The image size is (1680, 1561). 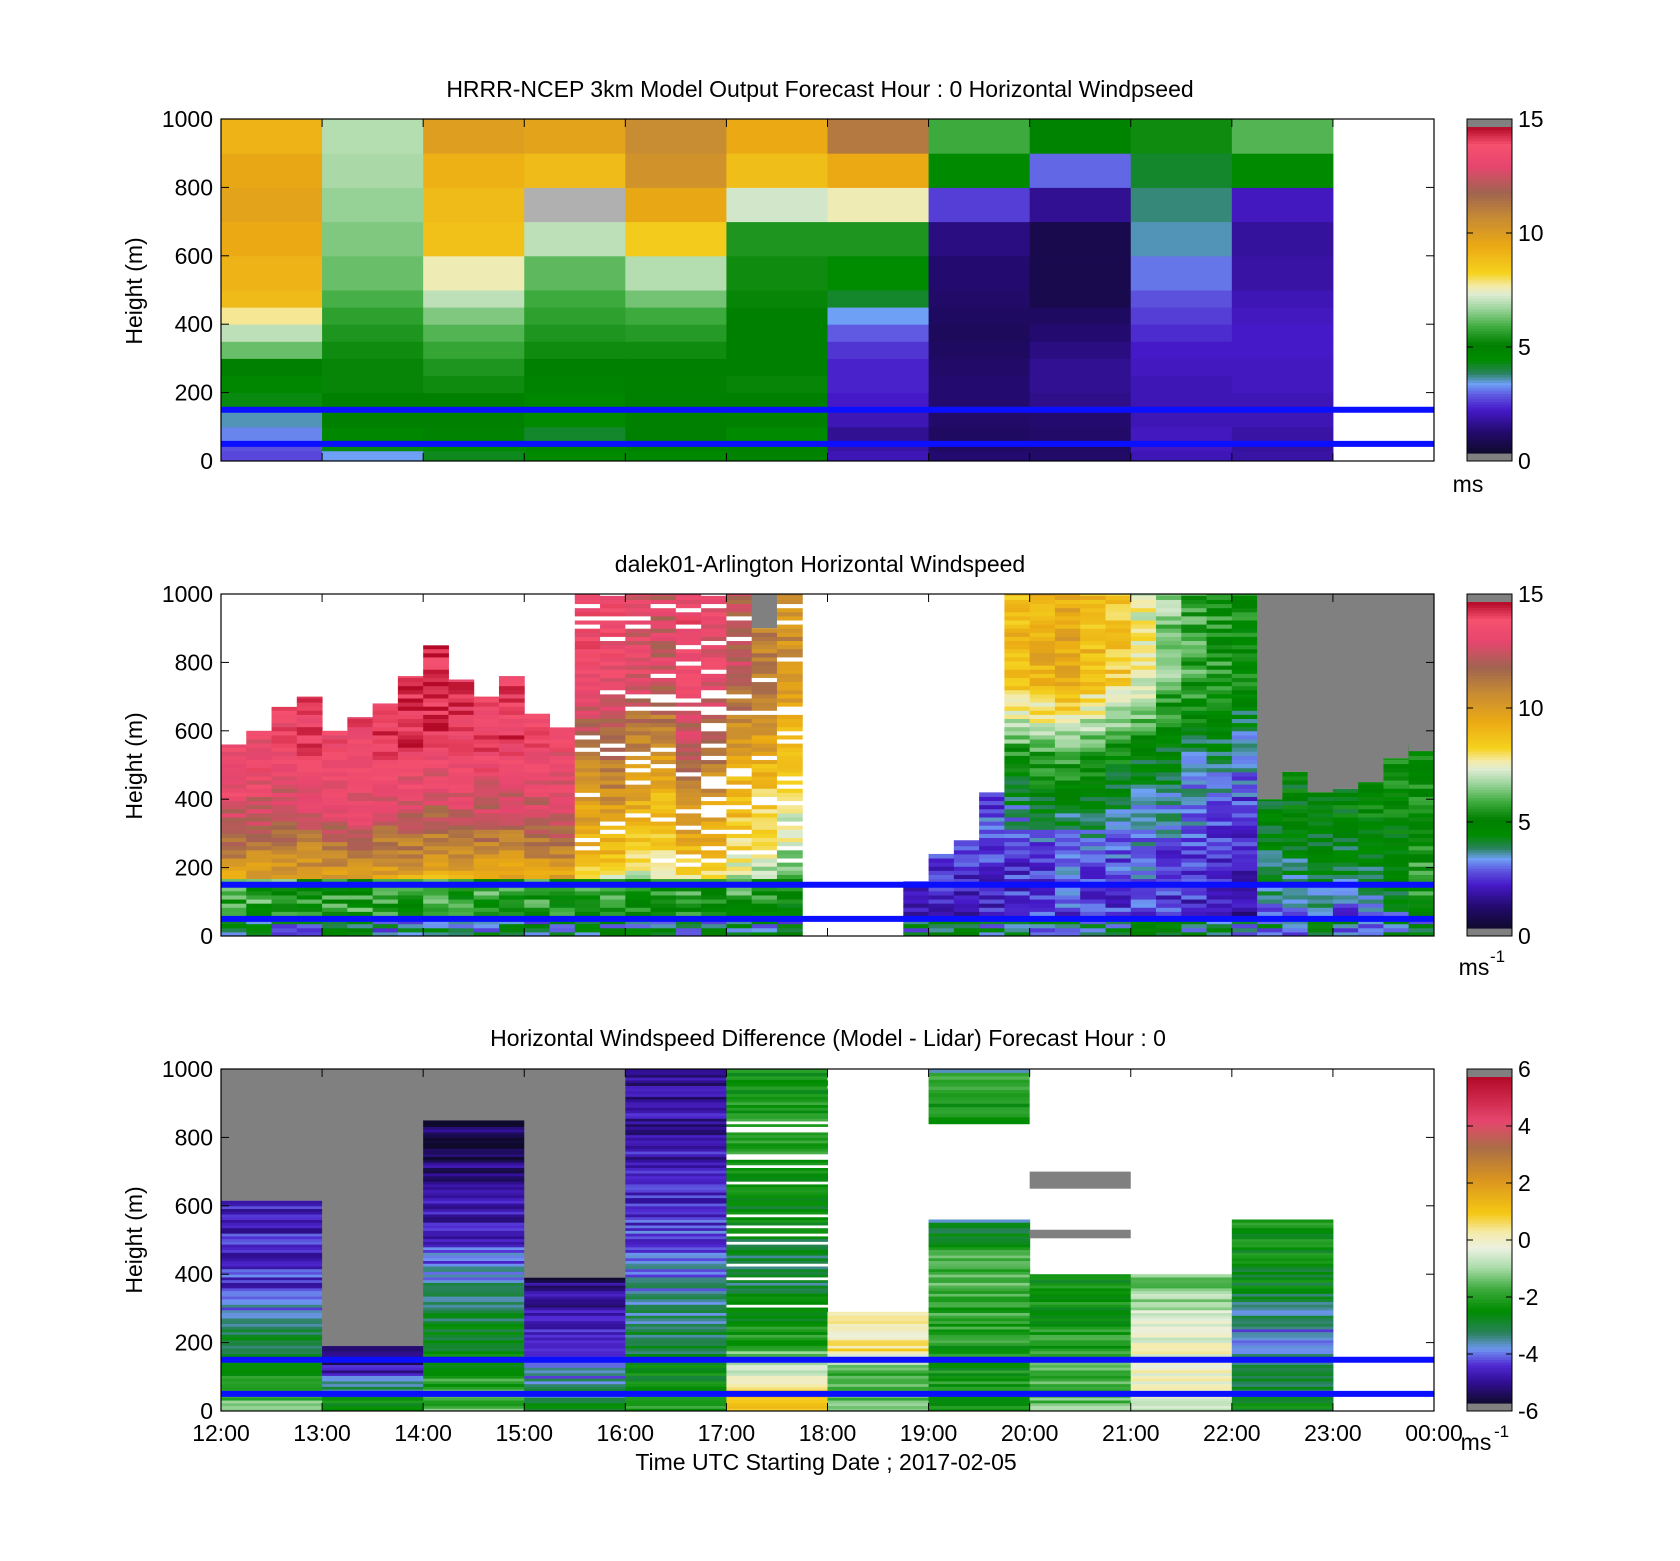 I want to click on difference-x-axis-label: Time UTC Starting Date ; 2017-02-05, so click(x=825, y=1462).